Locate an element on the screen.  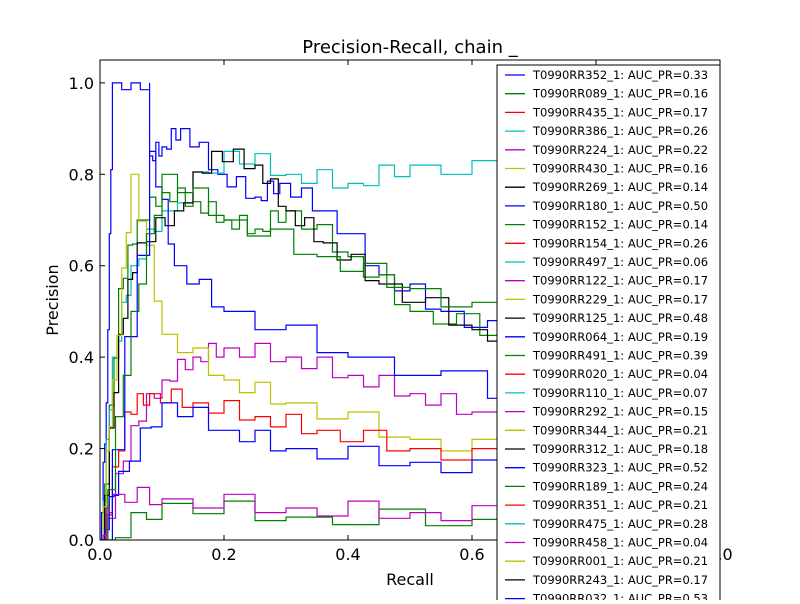
x-tick-label: 0.4 is located at coordinates (347, 554).